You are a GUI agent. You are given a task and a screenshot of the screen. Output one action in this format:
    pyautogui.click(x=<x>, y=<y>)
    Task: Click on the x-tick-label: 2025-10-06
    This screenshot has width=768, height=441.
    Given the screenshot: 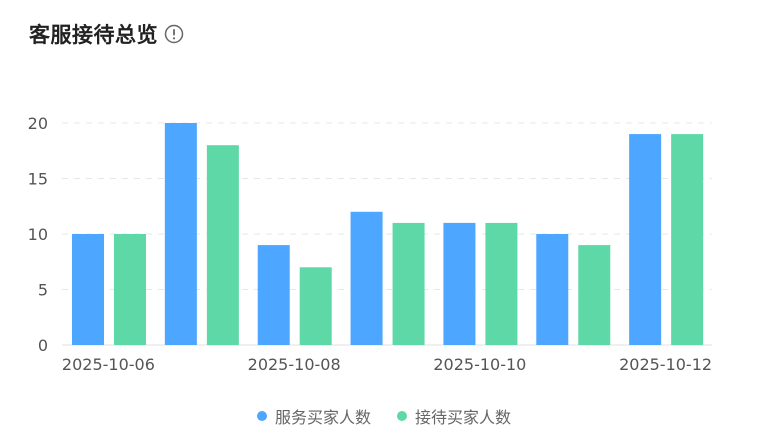 What is the action you would take?
    pyautogui.click(x=108, y=364)
    